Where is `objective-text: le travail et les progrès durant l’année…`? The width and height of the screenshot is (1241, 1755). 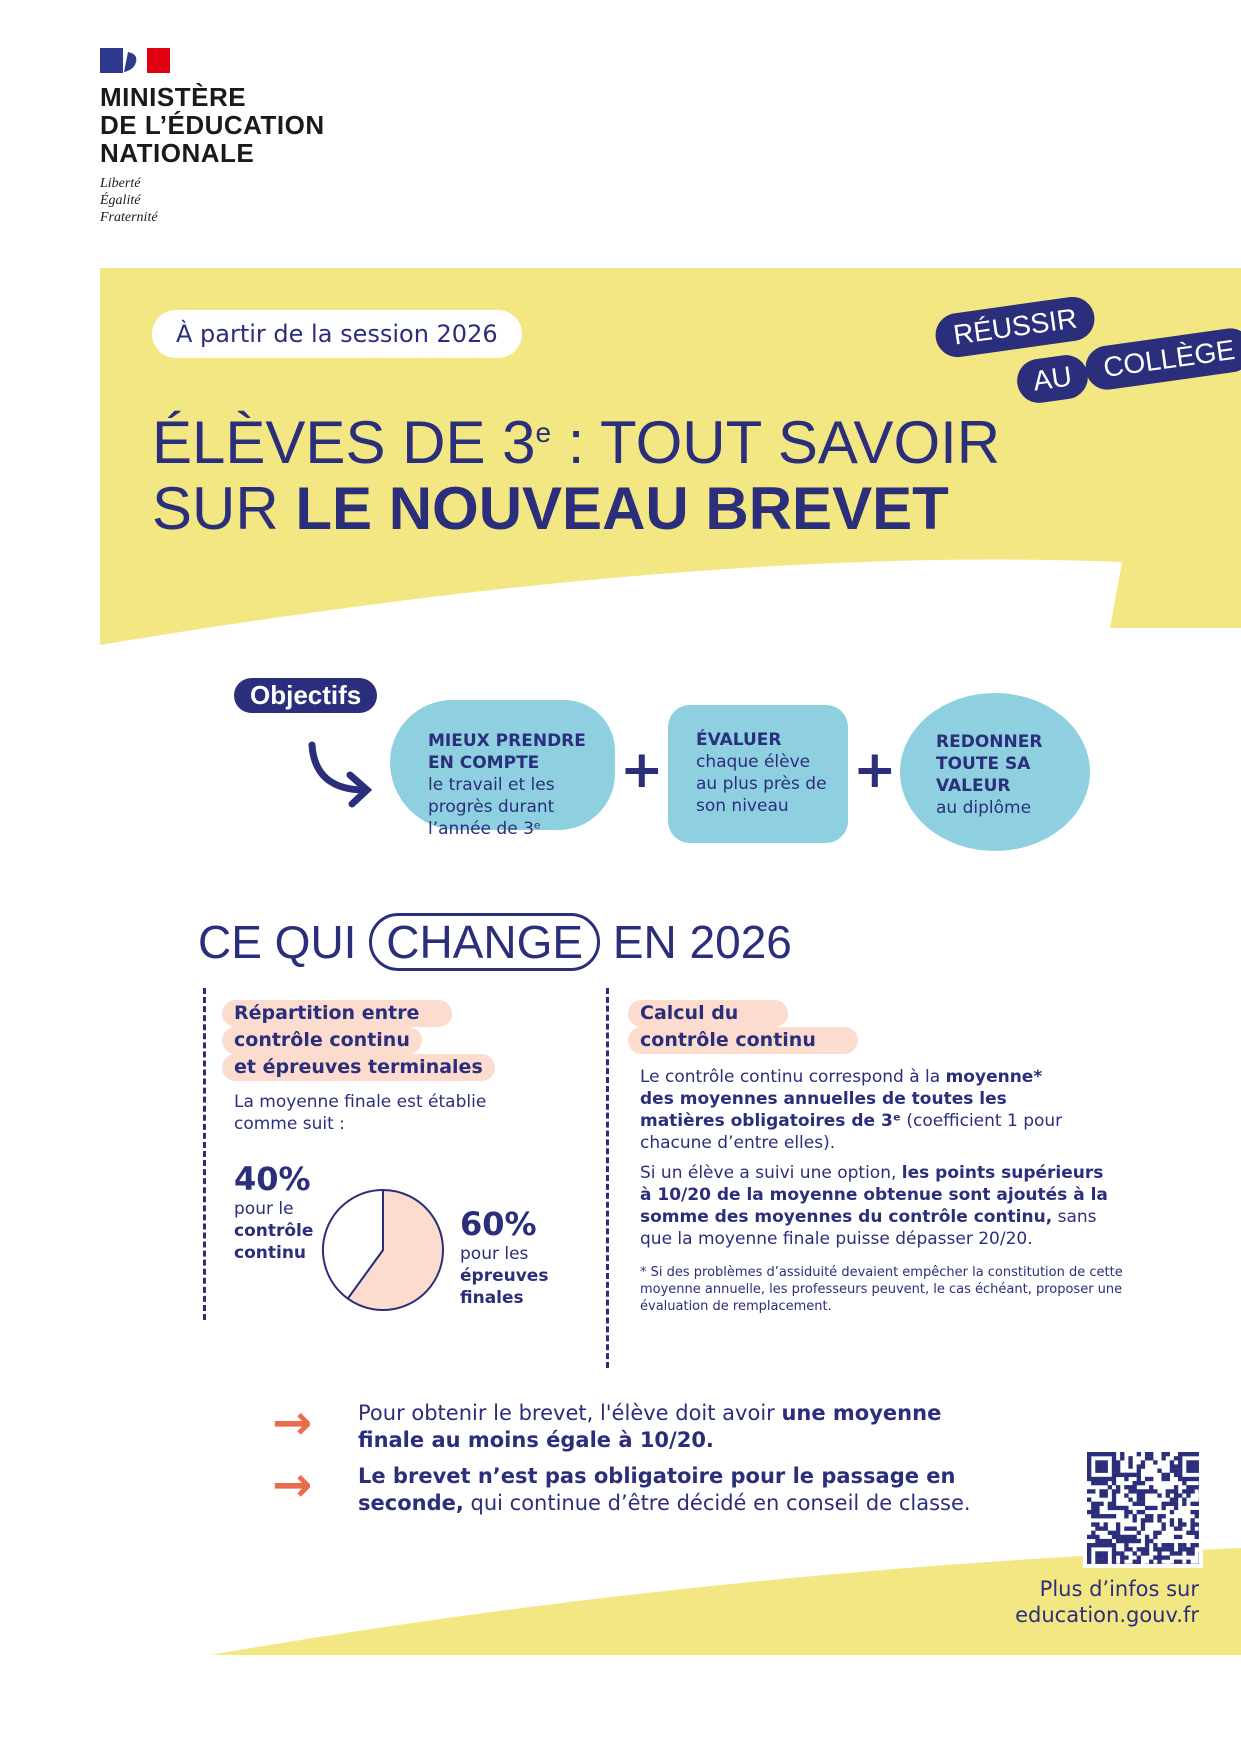 objective-text: le travail et les progrès durant l’année… is located at coordinates (491, 807).